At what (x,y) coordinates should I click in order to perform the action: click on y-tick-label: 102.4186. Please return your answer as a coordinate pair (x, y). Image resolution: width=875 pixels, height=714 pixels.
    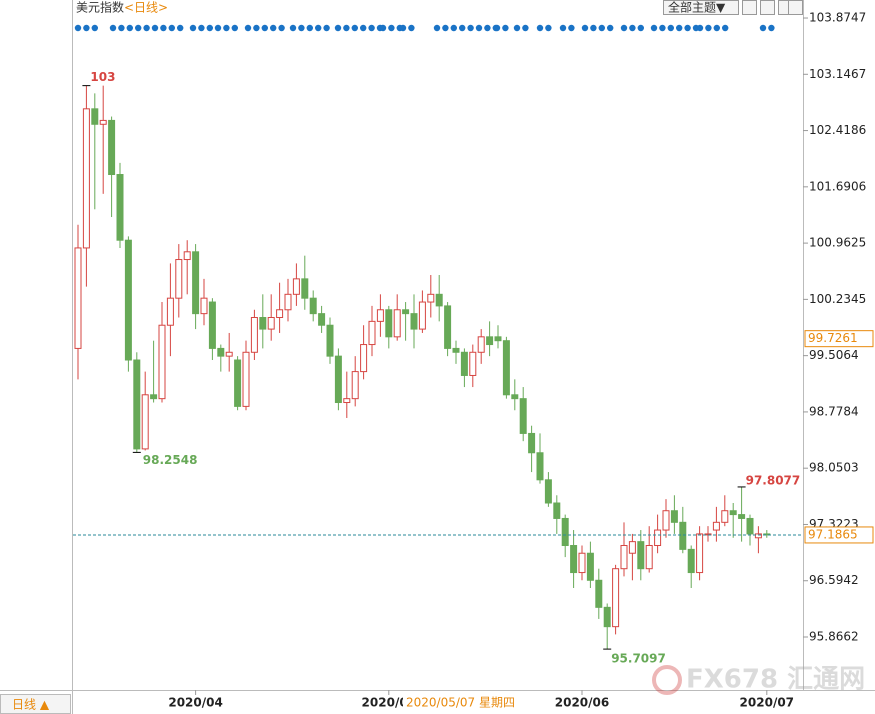
    Looking at the image, I should click on (837, 130).